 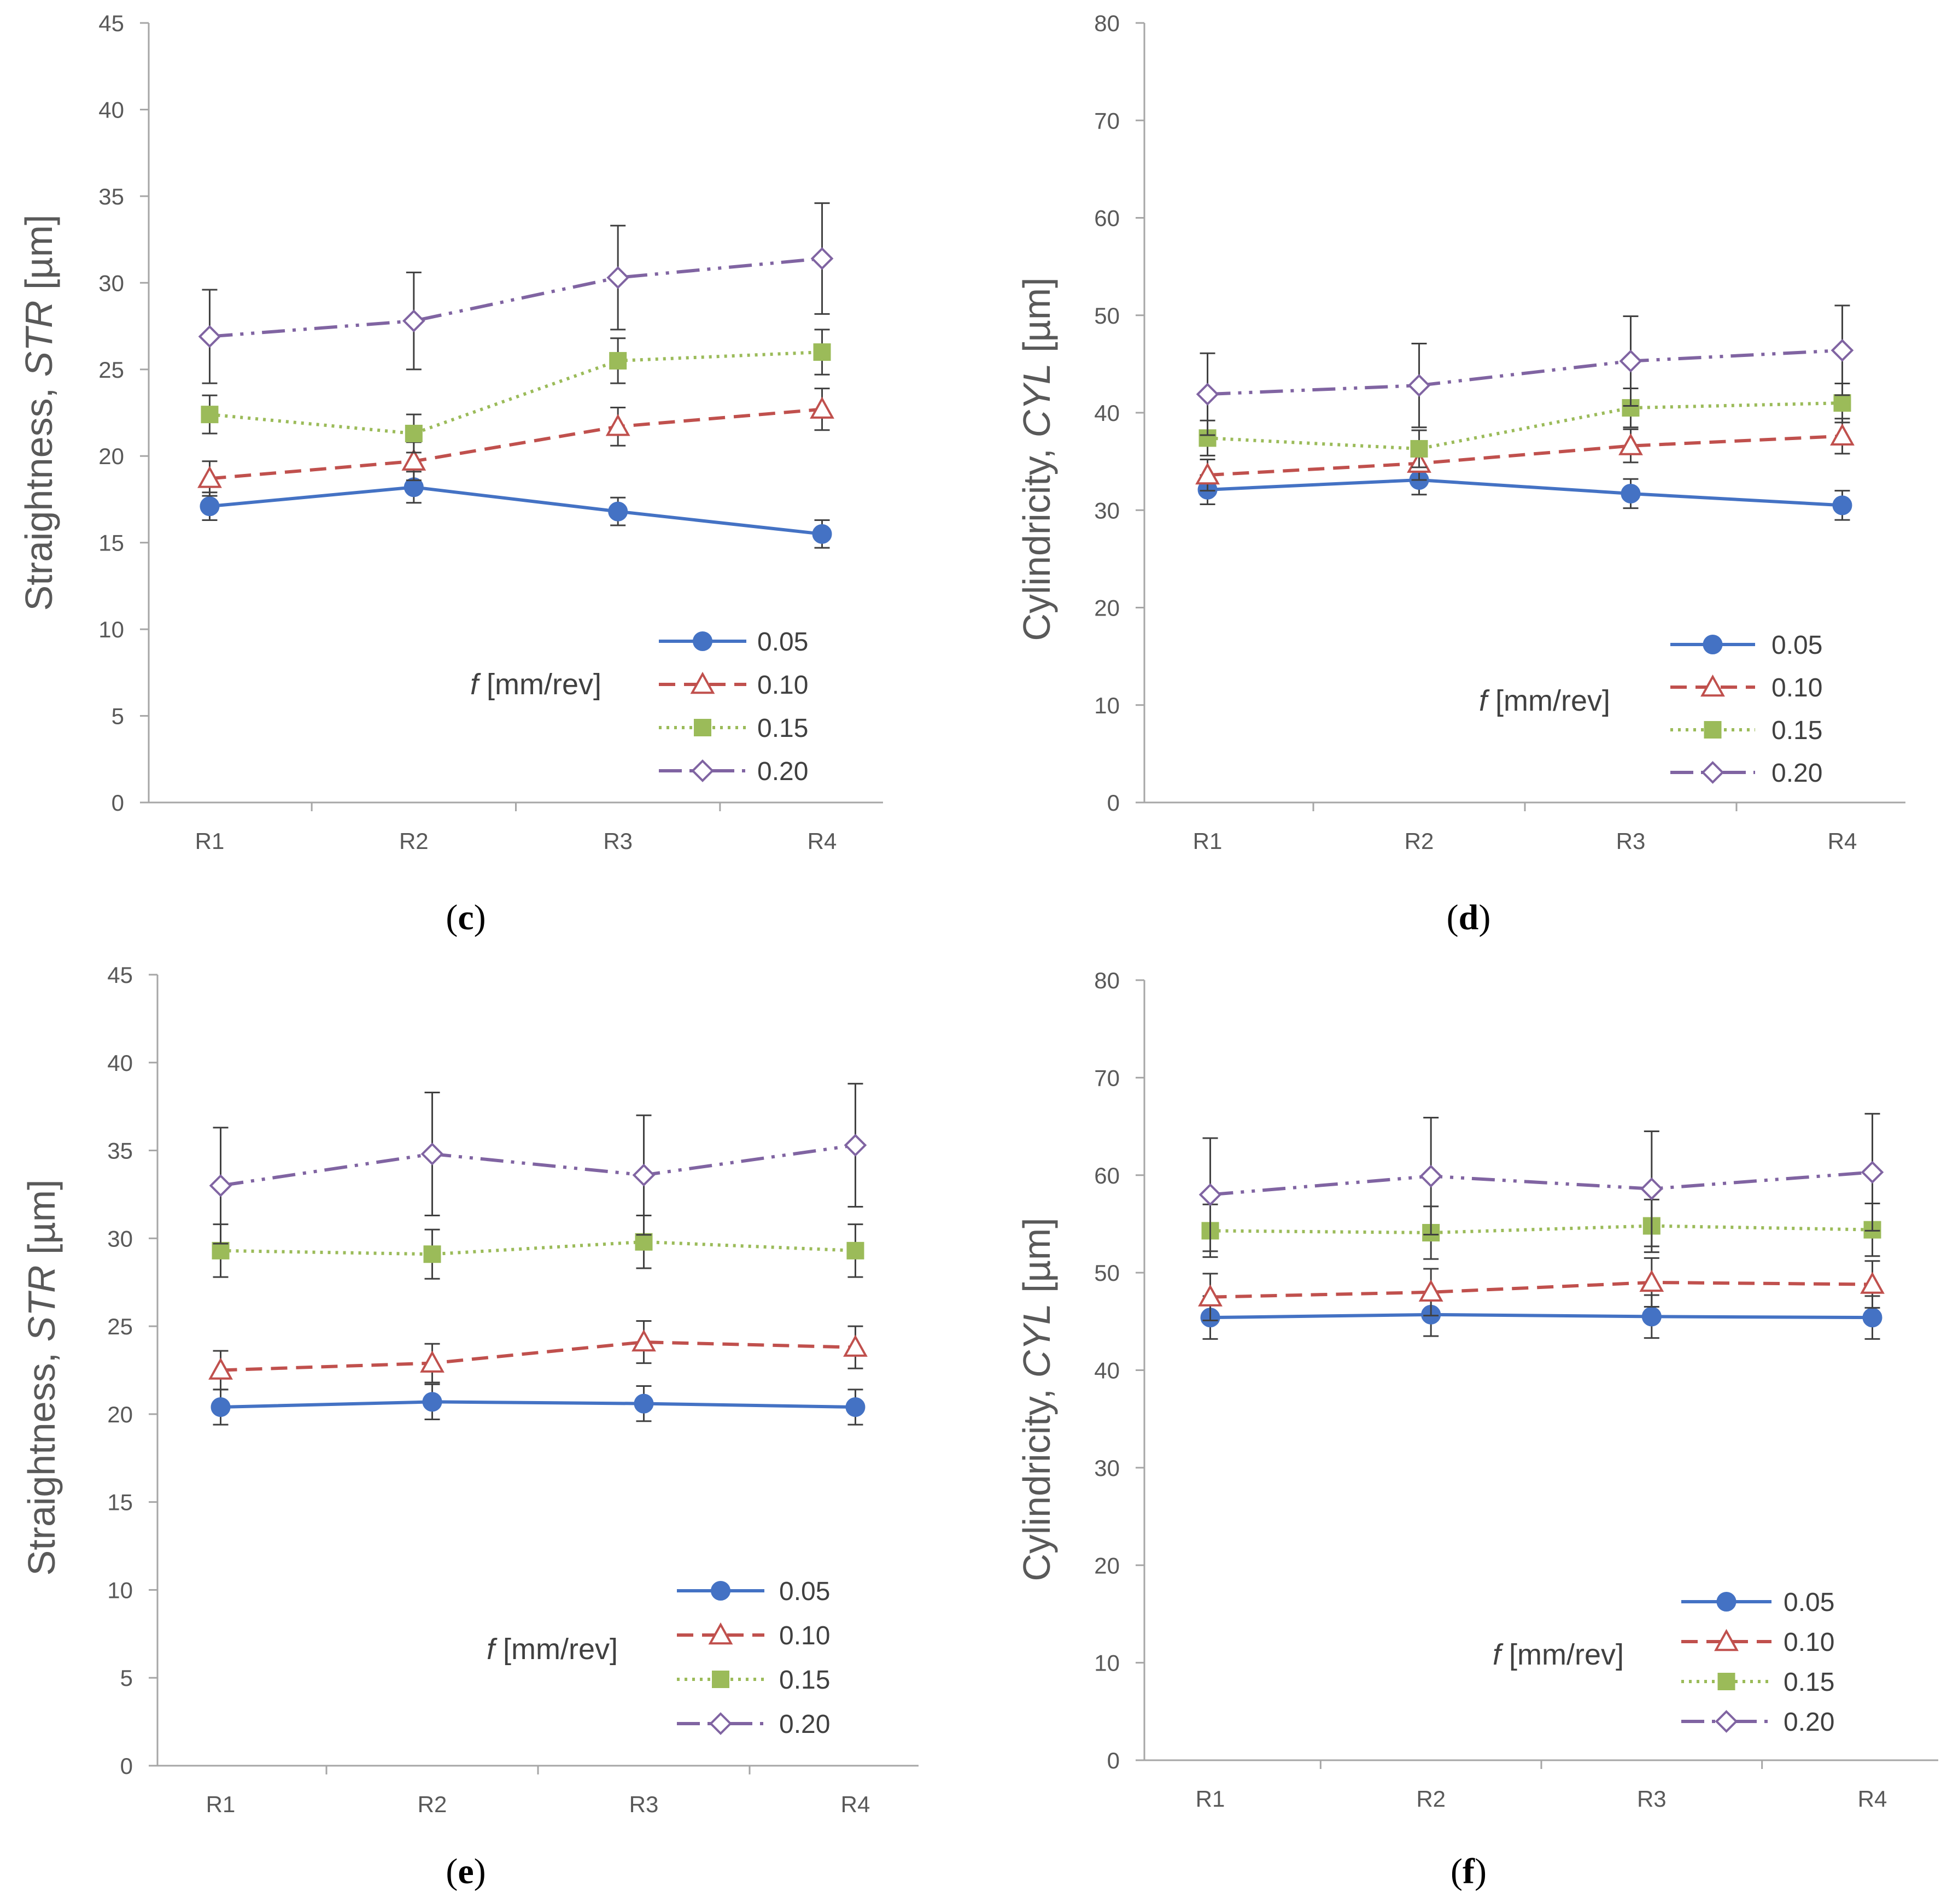 What do you see at coordinates (1107, 980) in the screenshot?
I see `y-tick-label: 80` at bounding box center [1107, 980].